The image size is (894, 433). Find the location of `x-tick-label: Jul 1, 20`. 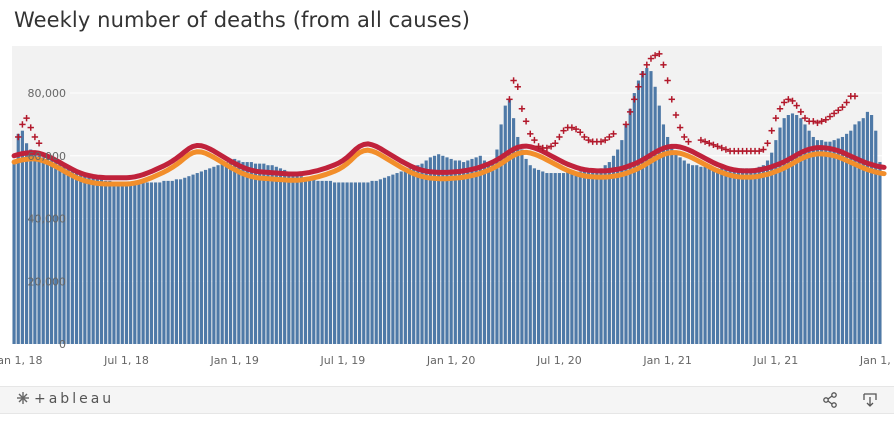

x-tick-label: Jul 1, 20 is located at coordinates (559, 360).